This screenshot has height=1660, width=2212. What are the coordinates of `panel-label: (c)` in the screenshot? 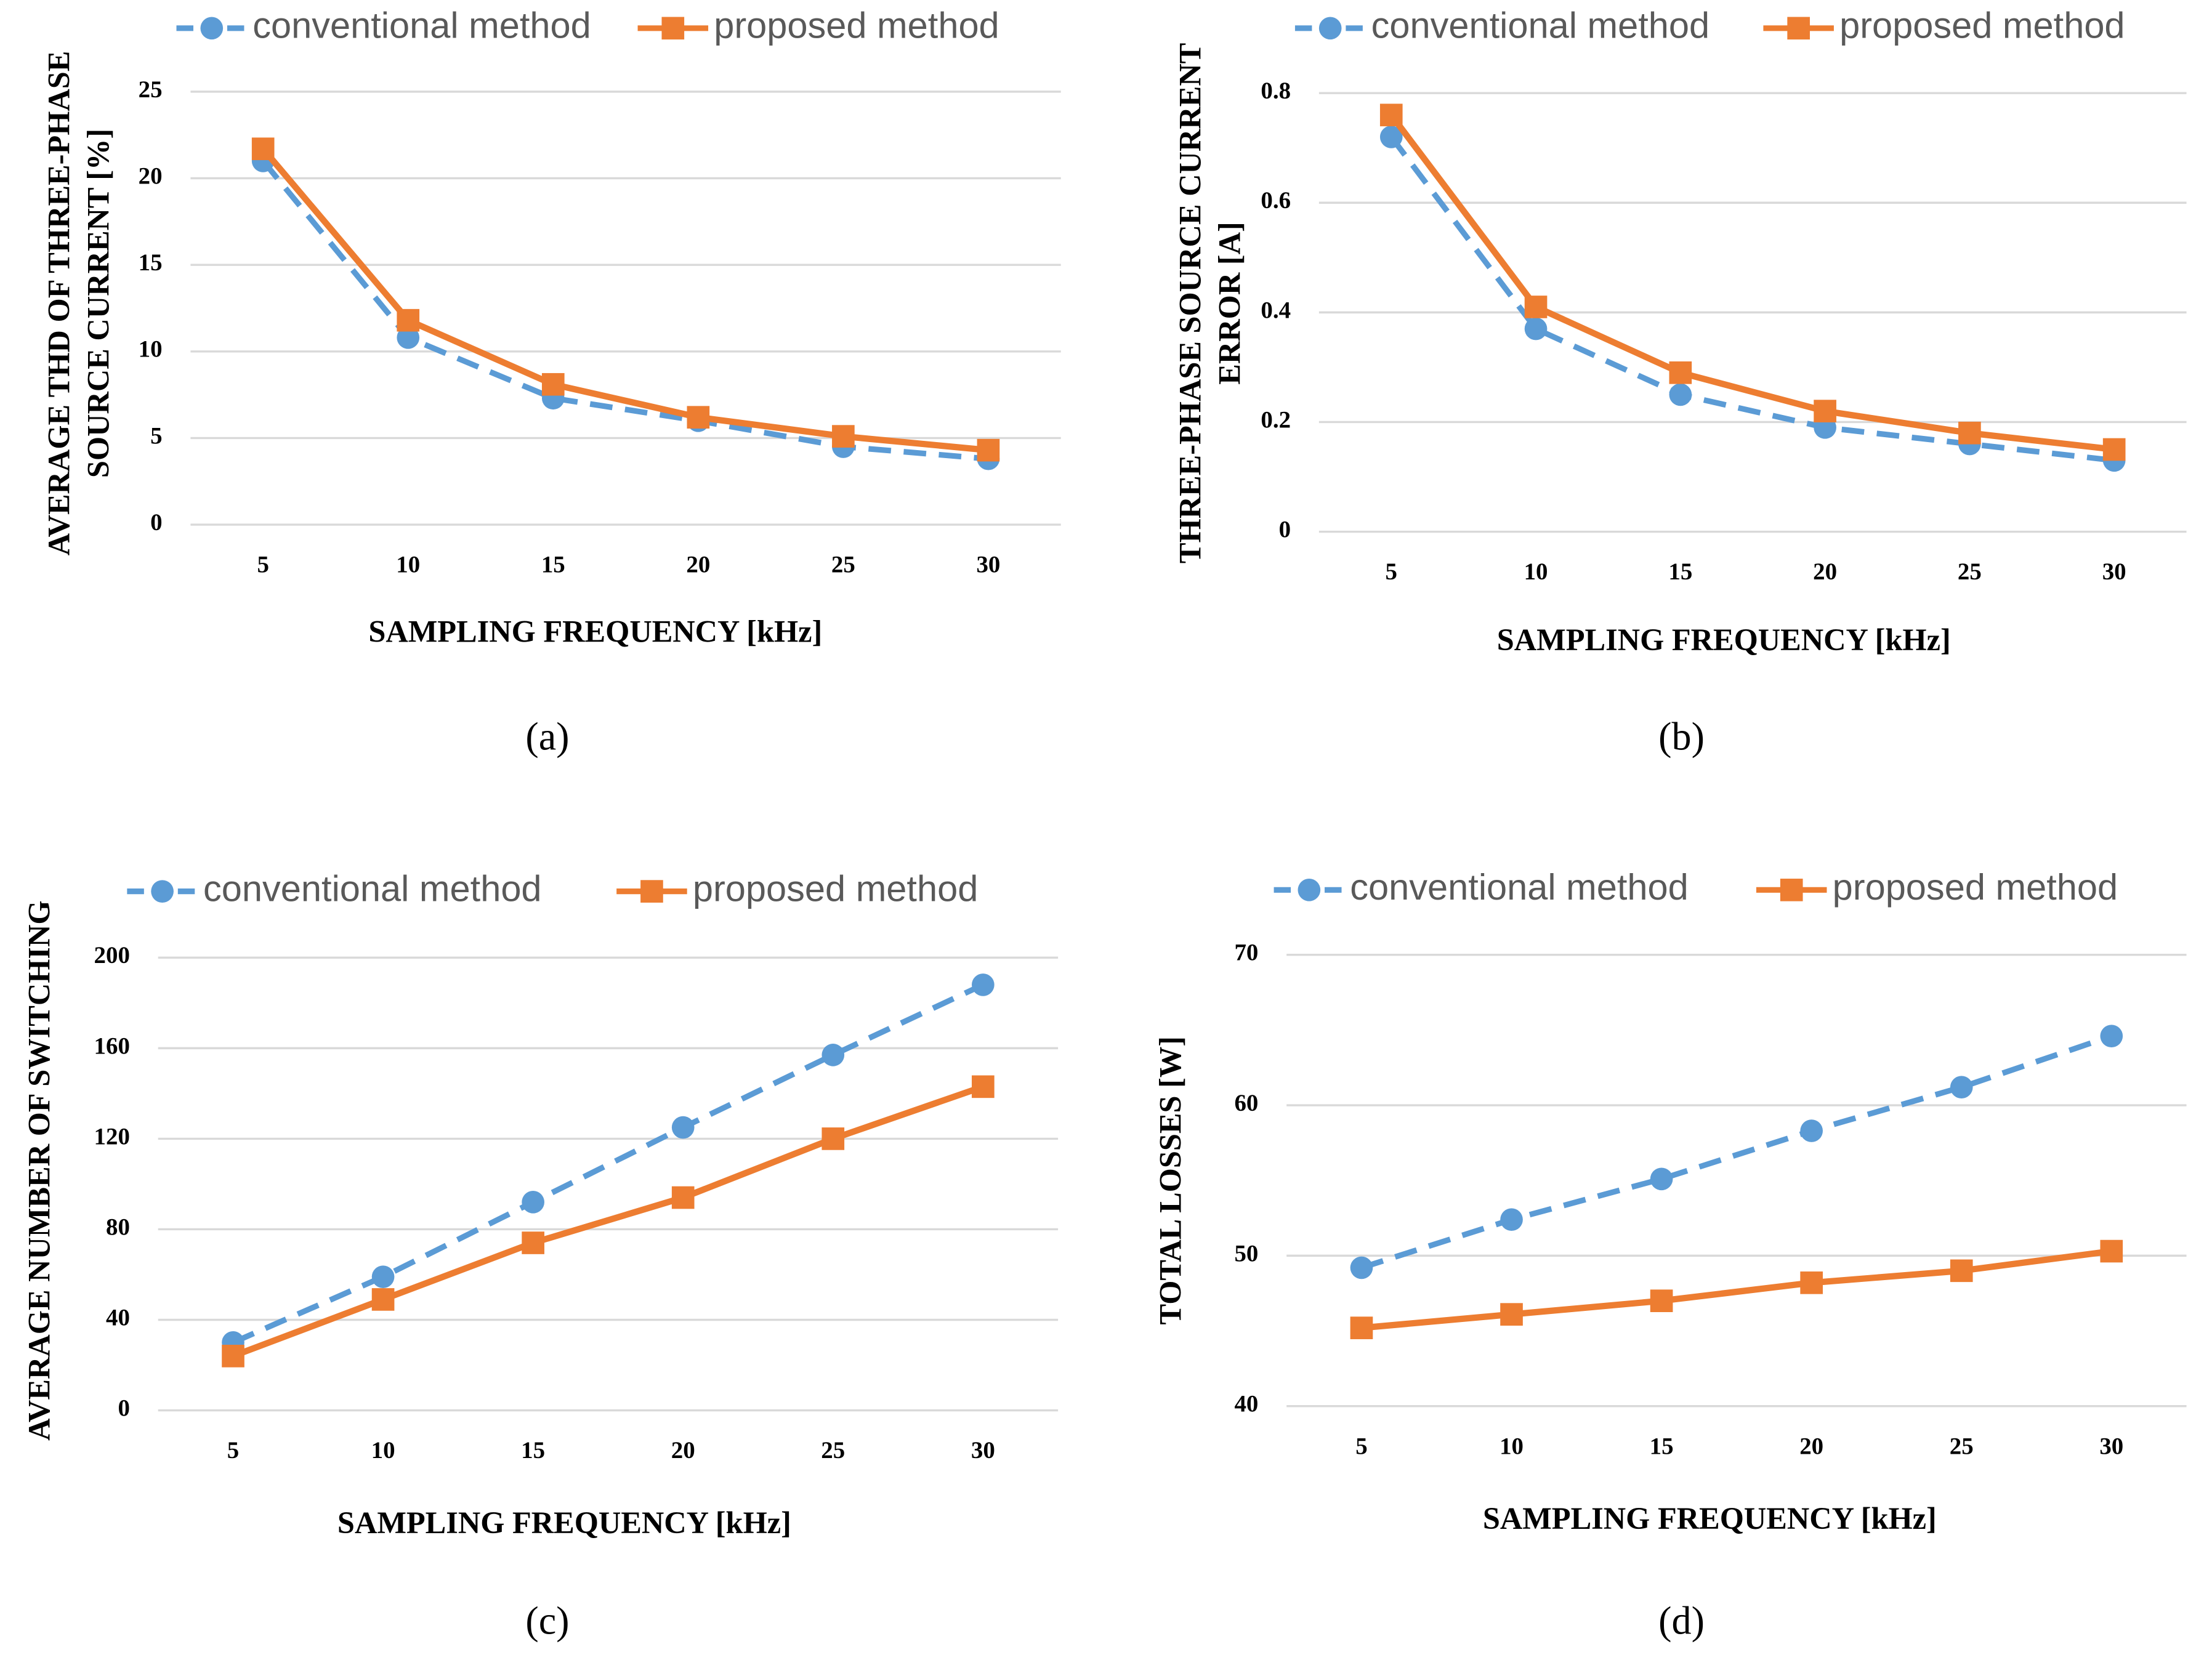 It's located at (547, 1620).